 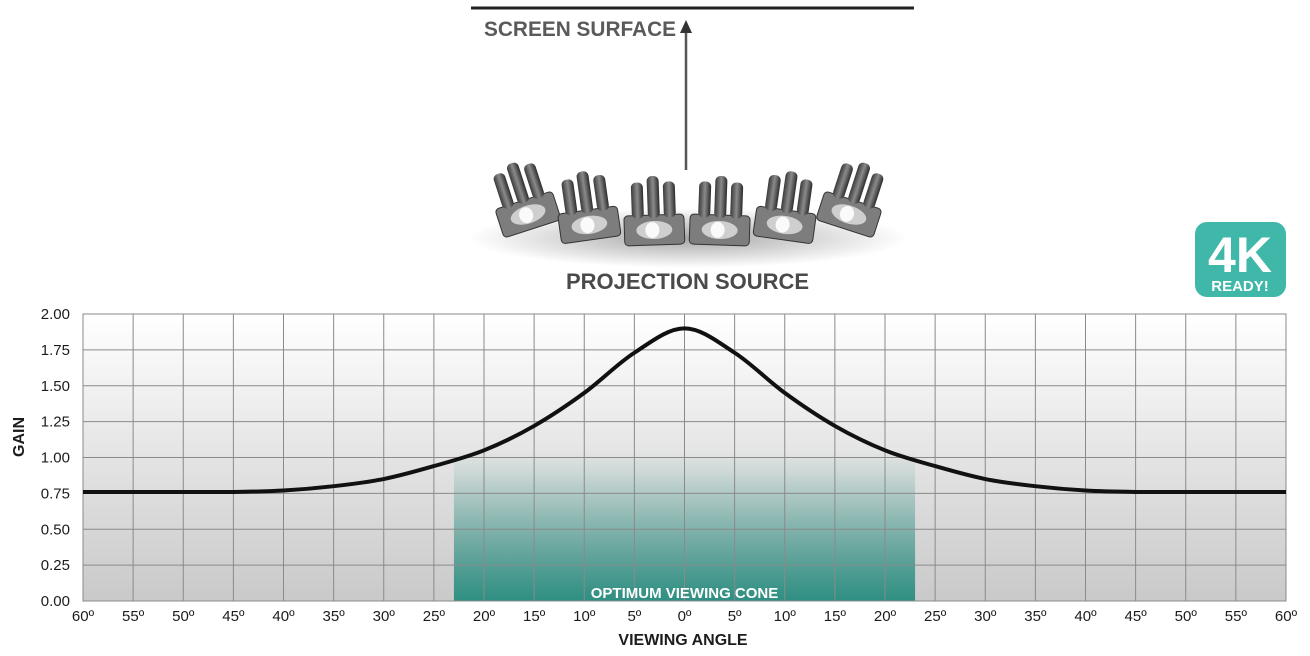 I want to click on y-tick-label: 1.75, so click(x=55, y=350).